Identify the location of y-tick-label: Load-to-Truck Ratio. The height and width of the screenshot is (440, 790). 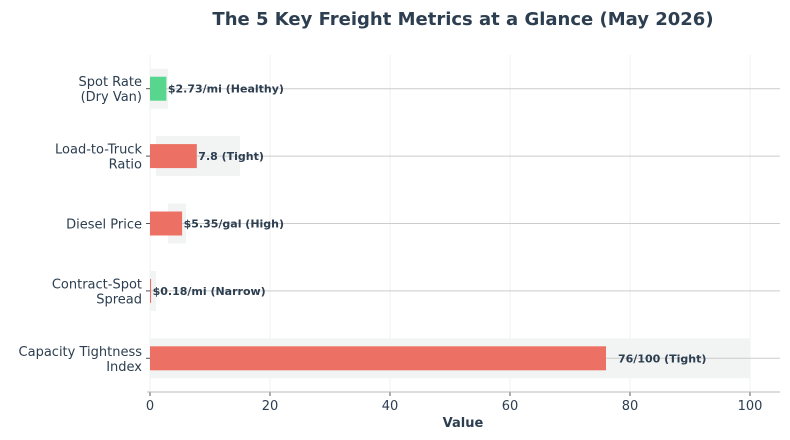
(98, 158).